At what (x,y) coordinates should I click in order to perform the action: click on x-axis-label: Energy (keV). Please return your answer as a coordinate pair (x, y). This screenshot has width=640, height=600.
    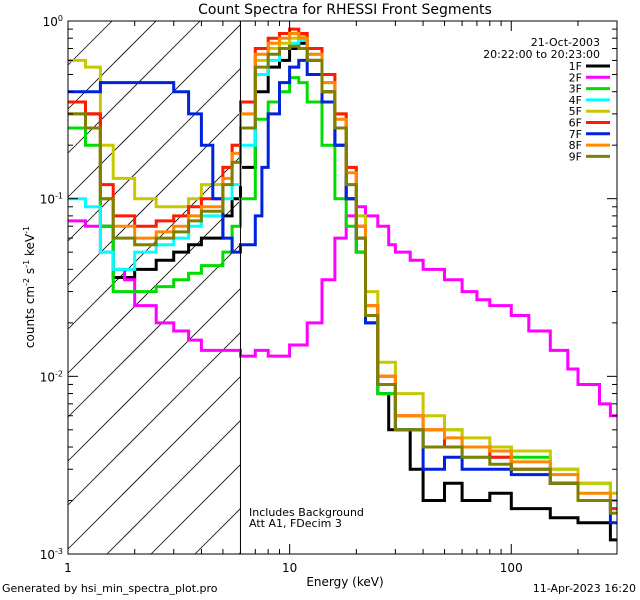
    Looking at the image, I should click on (344, 582).